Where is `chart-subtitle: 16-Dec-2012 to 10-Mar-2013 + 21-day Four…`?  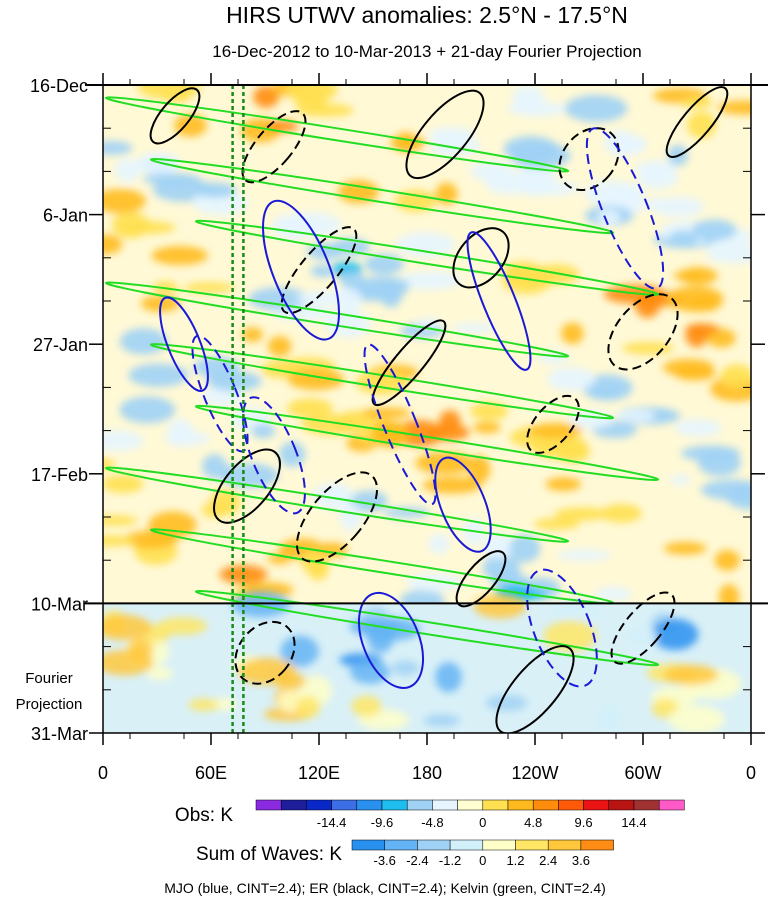 chart-subtitle: 16-Dec-2012 to 10-Mar-2013 + 21-day Four… is located at coordinates (426, 51).